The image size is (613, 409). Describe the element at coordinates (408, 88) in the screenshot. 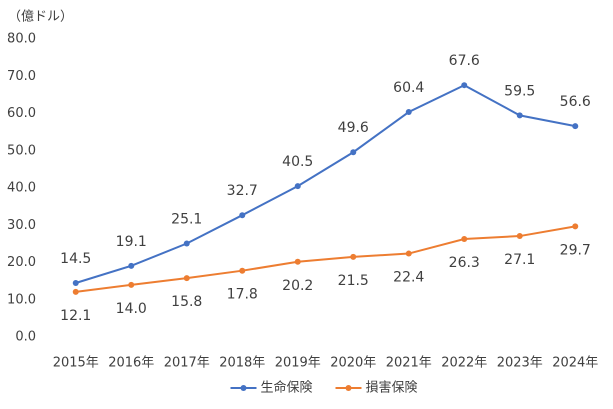

I see `data-label: 60.4` at that location.